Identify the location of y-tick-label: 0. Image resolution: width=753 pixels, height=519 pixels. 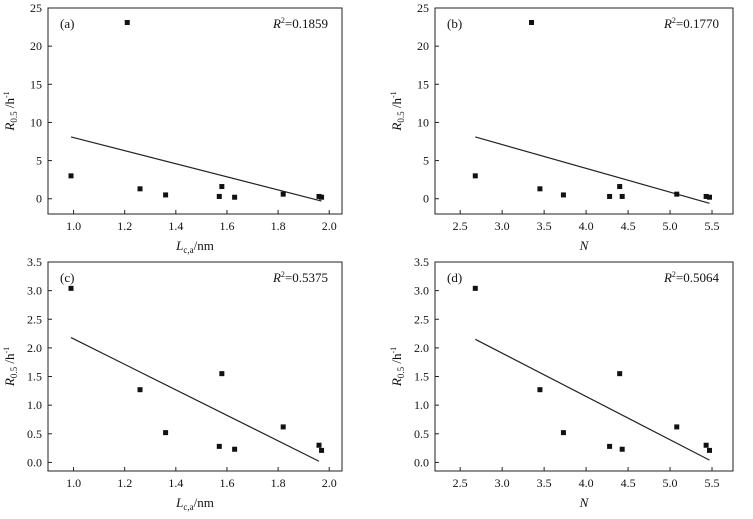
(426, 199).